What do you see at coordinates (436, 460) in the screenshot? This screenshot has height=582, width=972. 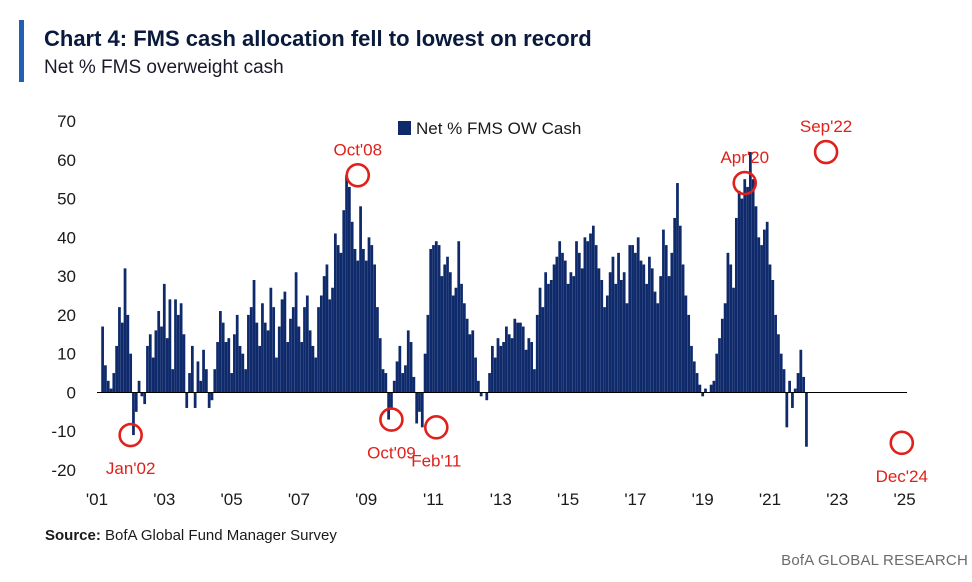 I see `annotation-label: Feb'11` at bounding box center [436, 460].